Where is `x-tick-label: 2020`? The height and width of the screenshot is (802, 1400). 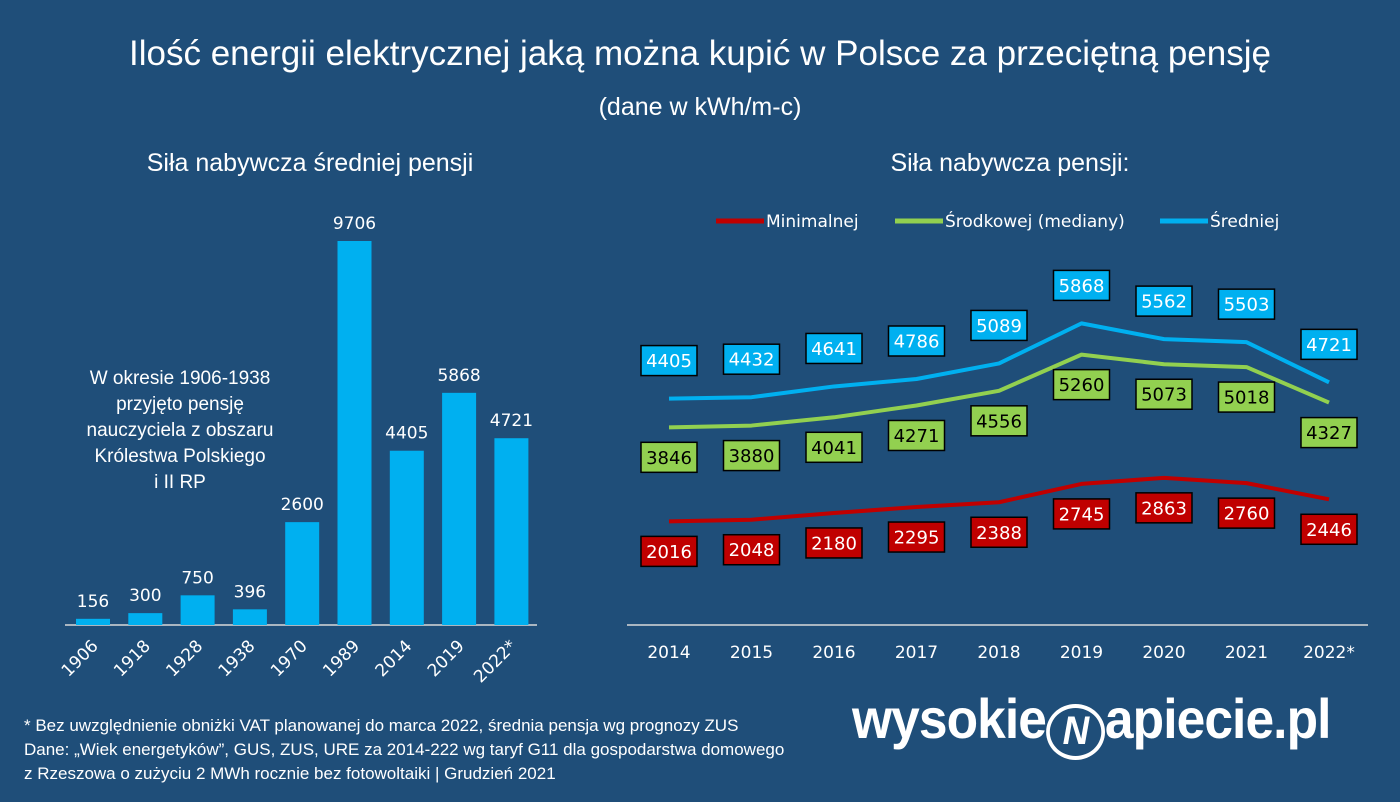 x-tick-label: 2020 is located at coordinates (1163, 653).